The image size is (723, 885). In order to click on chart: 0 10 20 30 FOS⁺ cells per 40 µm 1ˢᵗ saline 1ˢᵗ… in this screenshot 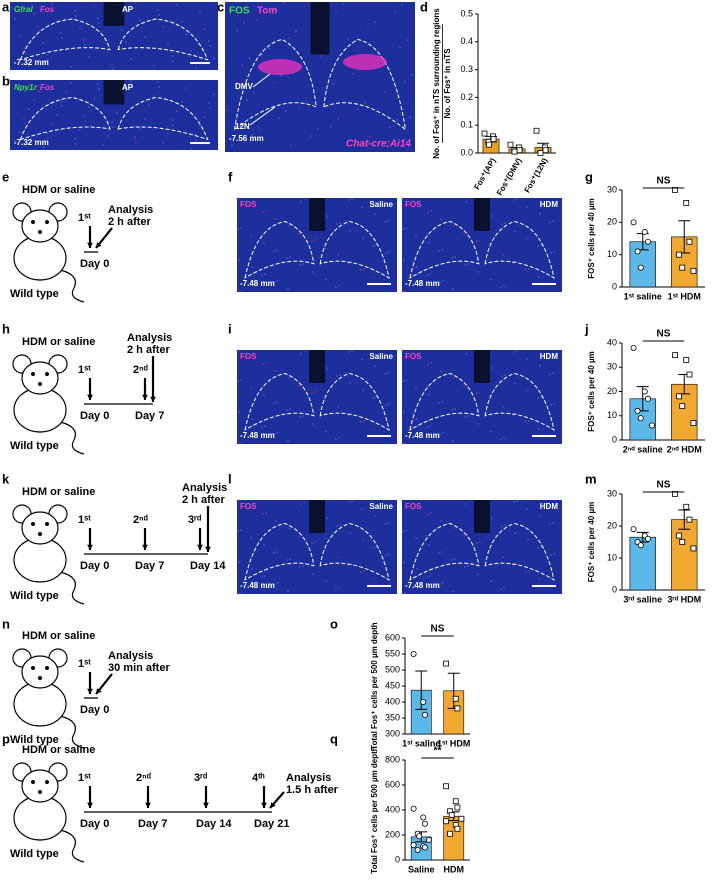, I will do `click(646, 238)`.